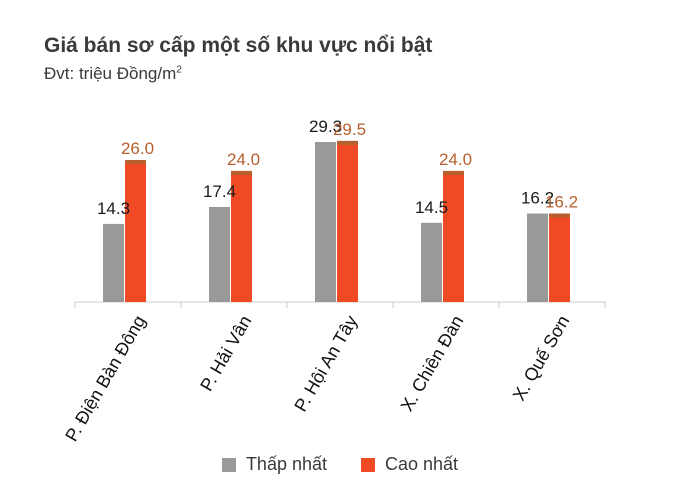 This screenshot has height=489, width=680. I want to click on legend-label-max: Cao nhất, so click(422, 464).